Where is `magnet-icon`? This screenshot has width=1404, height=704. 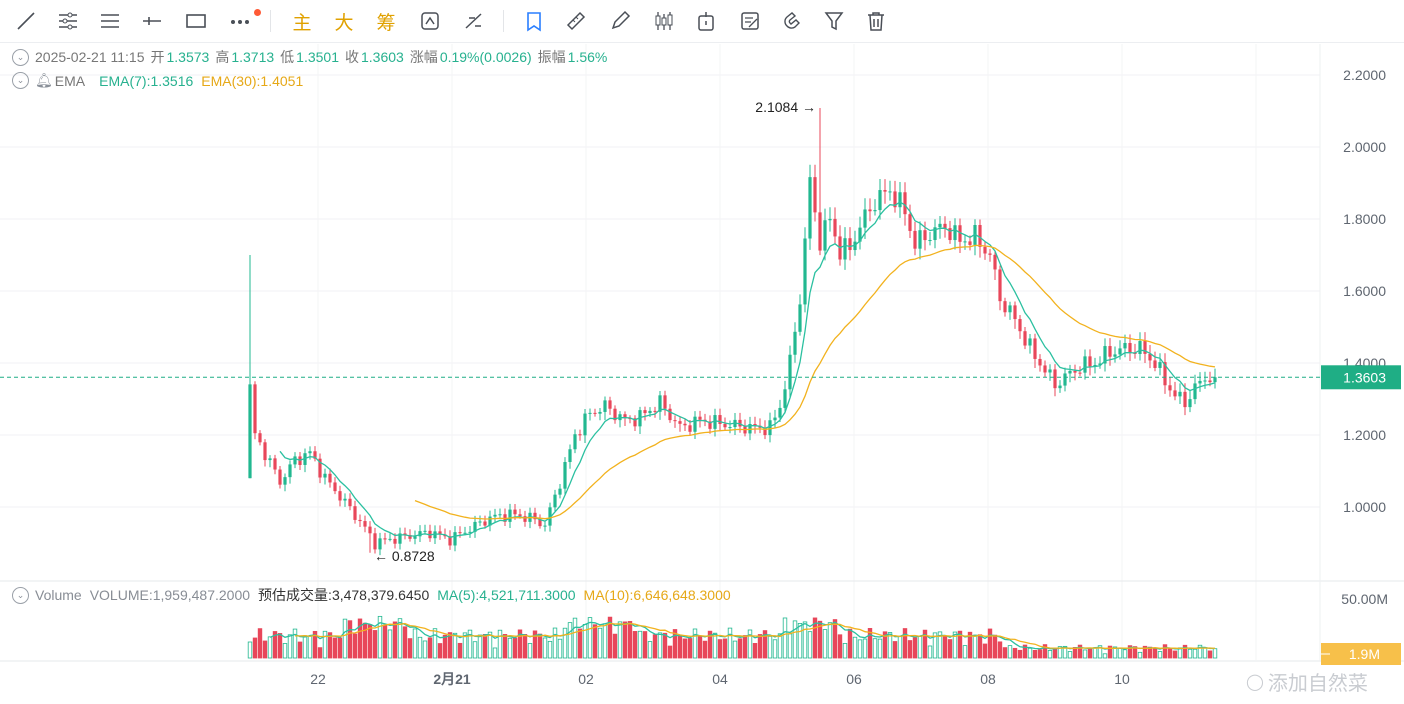 magnet-icon is located at coordinates (792, 21).